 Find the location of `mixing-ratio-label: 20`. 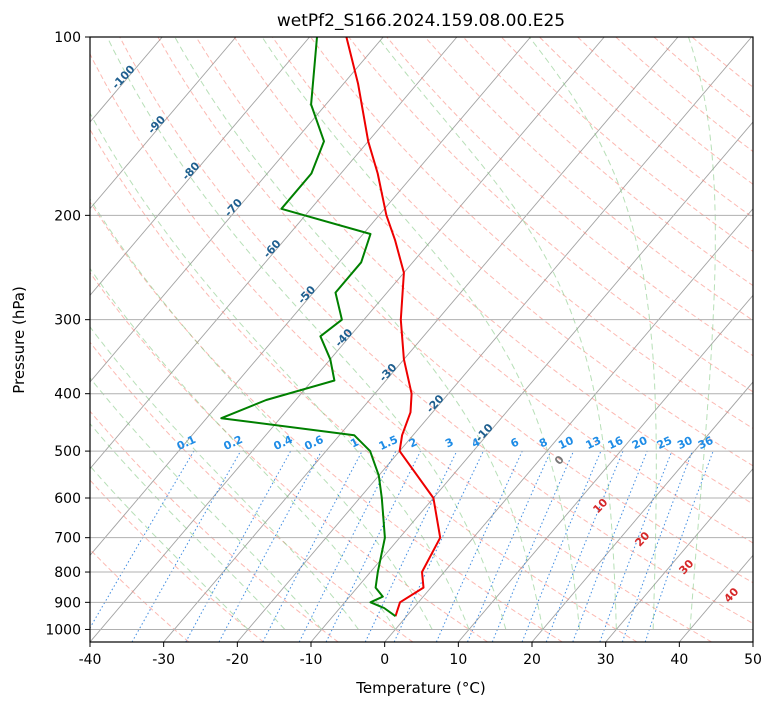

mixing-ratio-label: 20 is located at coordinates (640, 443).